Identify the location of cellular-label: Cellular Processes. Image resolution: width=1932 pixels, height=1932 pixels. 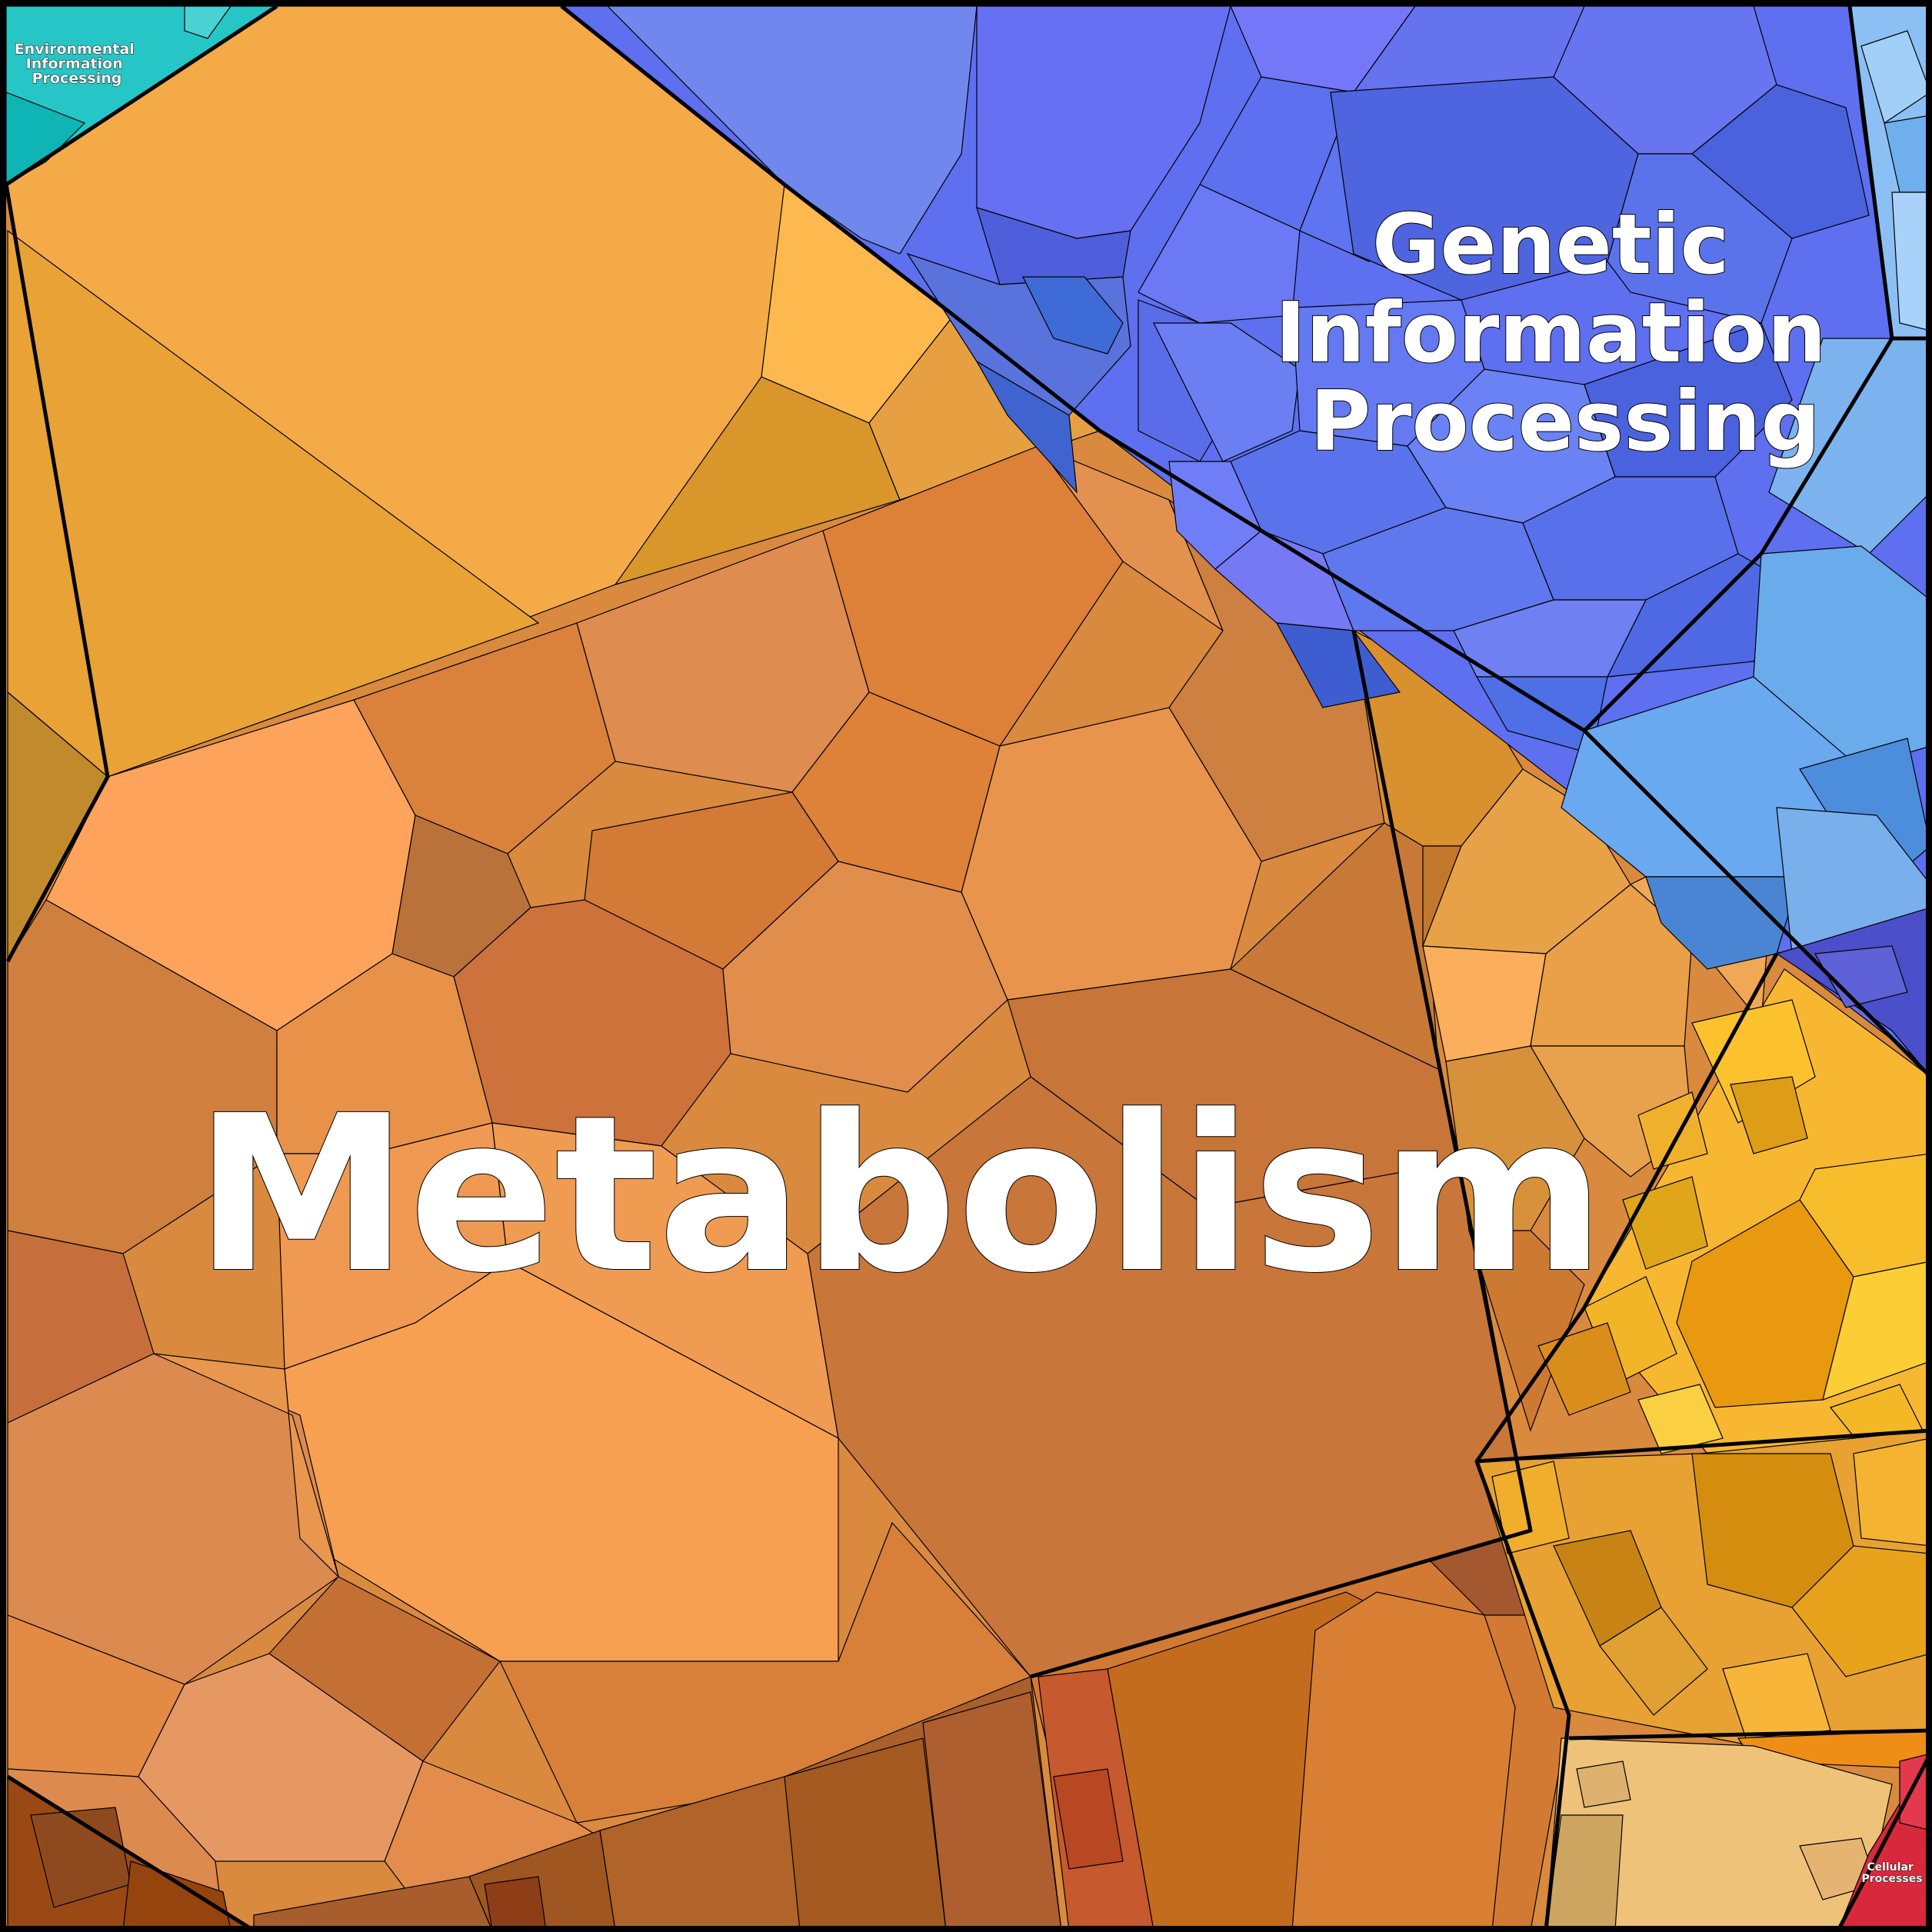
(1891, 1873).